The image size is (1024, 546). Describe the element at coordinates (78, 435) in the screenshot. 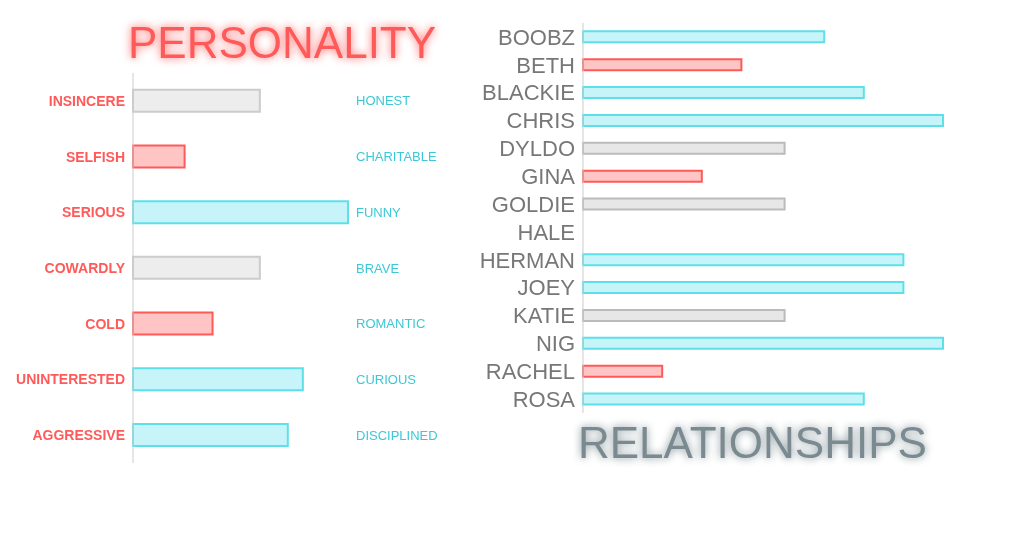

I see `y-tick-label: AGGRESSIVE` at that location.